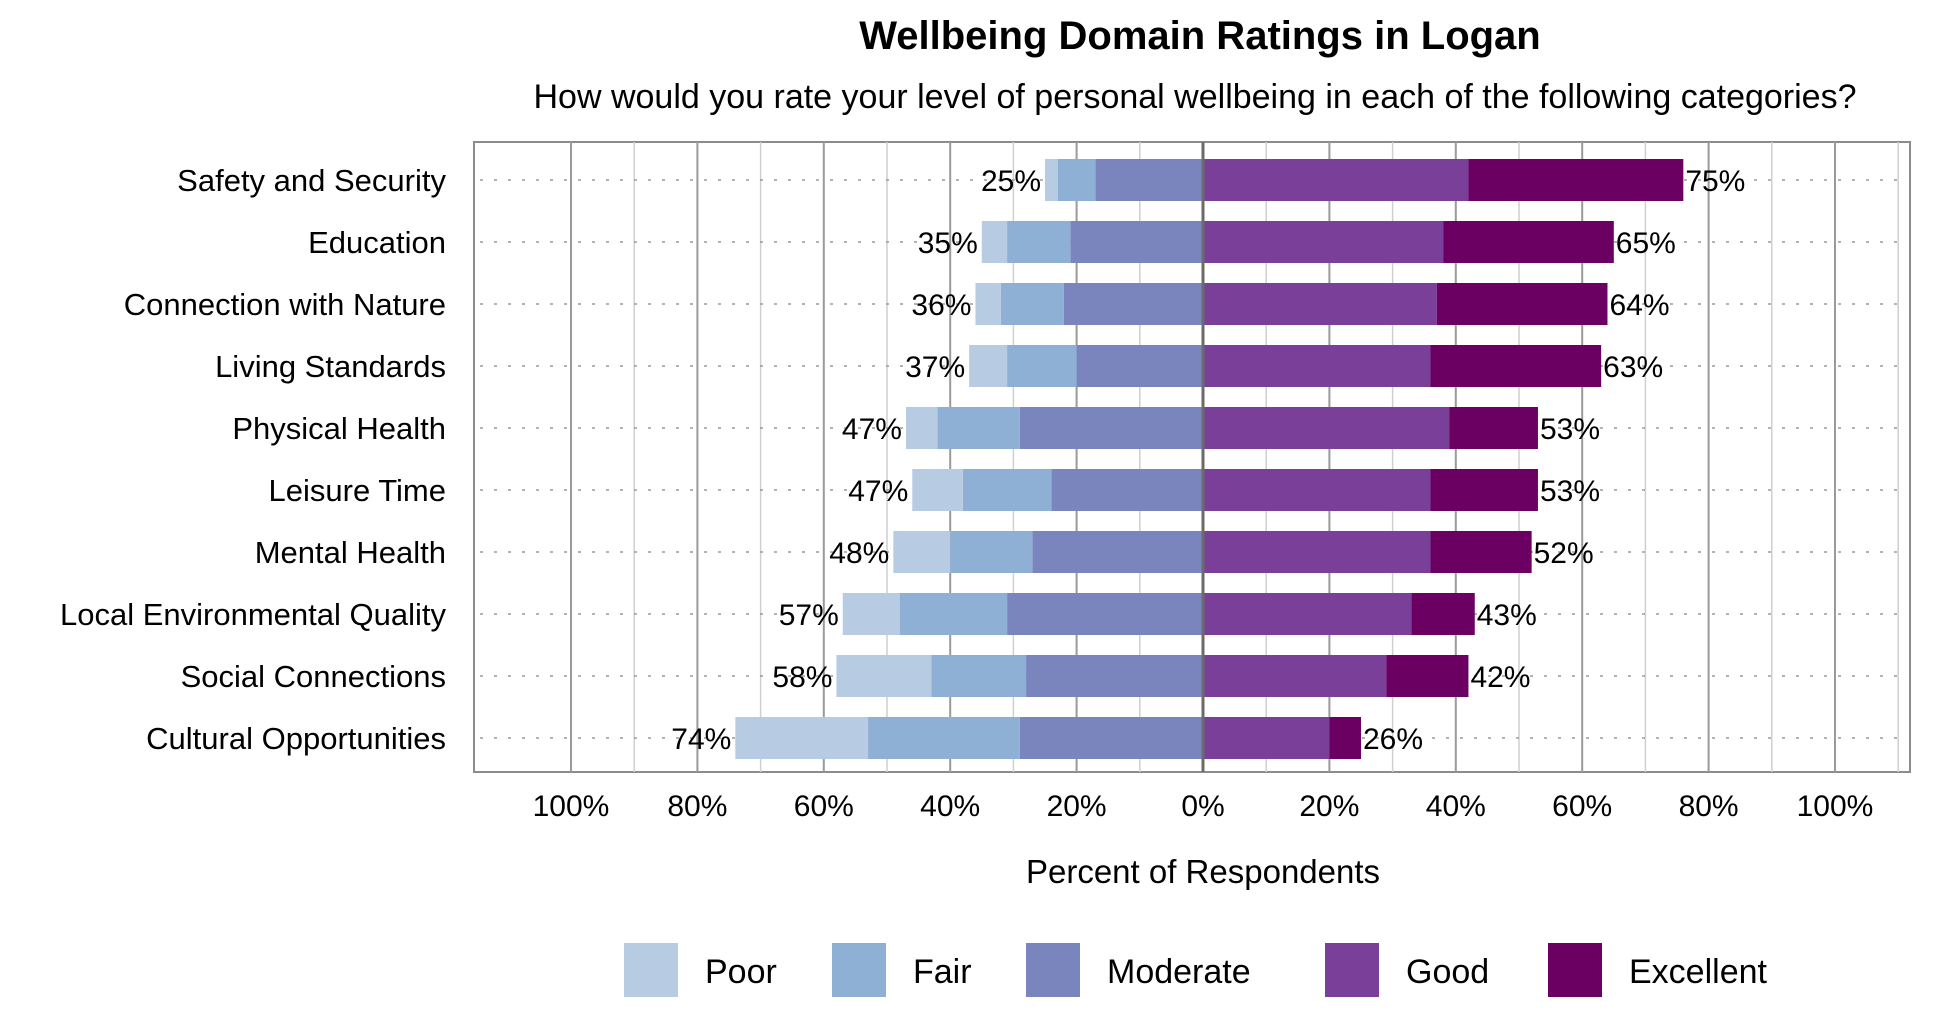 Image resolution: width=1950 pixels, height=1020 pixels. I want to click on value-label-negative: 58%, so click(802, 677).